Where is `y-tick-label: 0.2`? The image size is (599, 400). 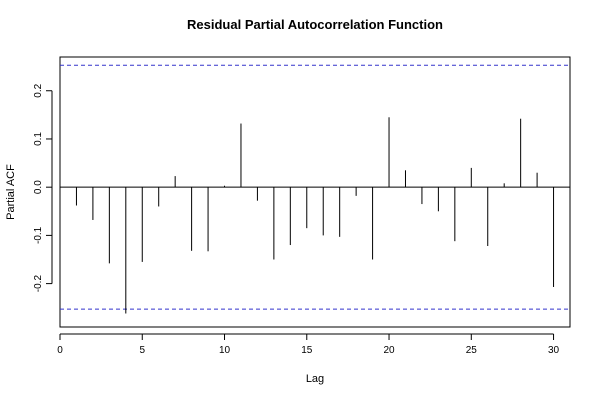
y-tick-label: 0.2 is located at coordinates (38, 90).